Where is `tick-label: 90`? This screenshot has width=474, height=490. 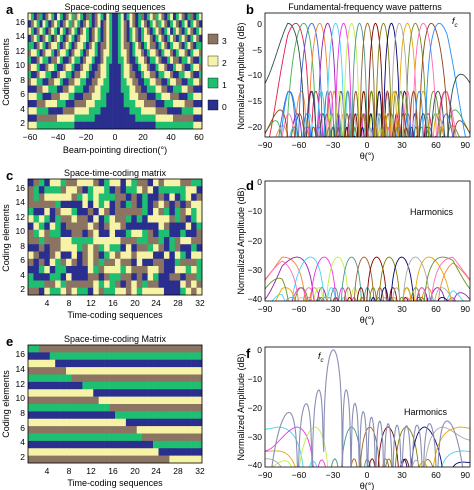
tick-label: 90 is located at coordinates (466, 309).